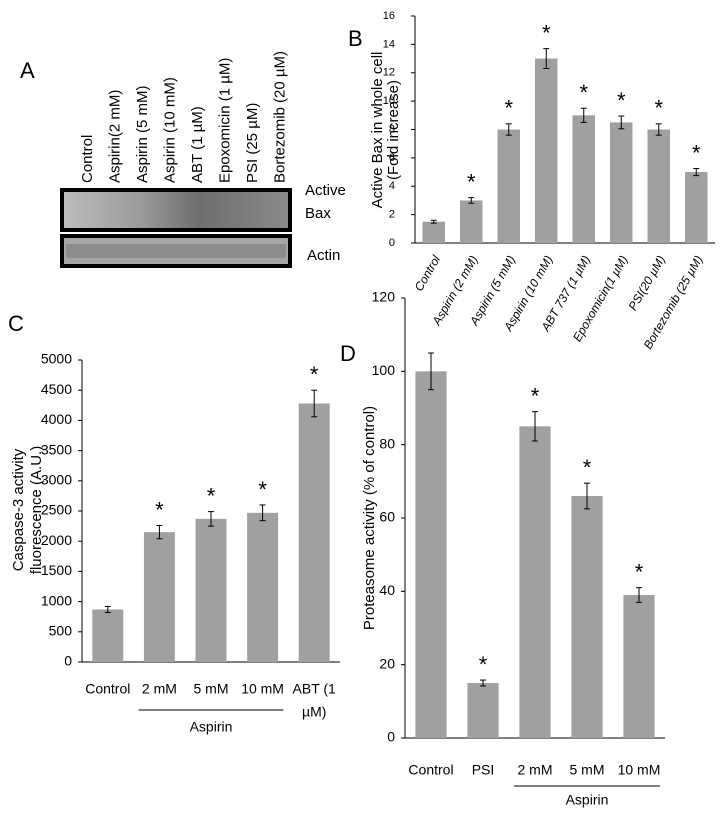 This screenshot has height=819, width=721. Describe the element at coordinates (384, 297) in the screenshot. I see `y-tick-label: 120` at that location.